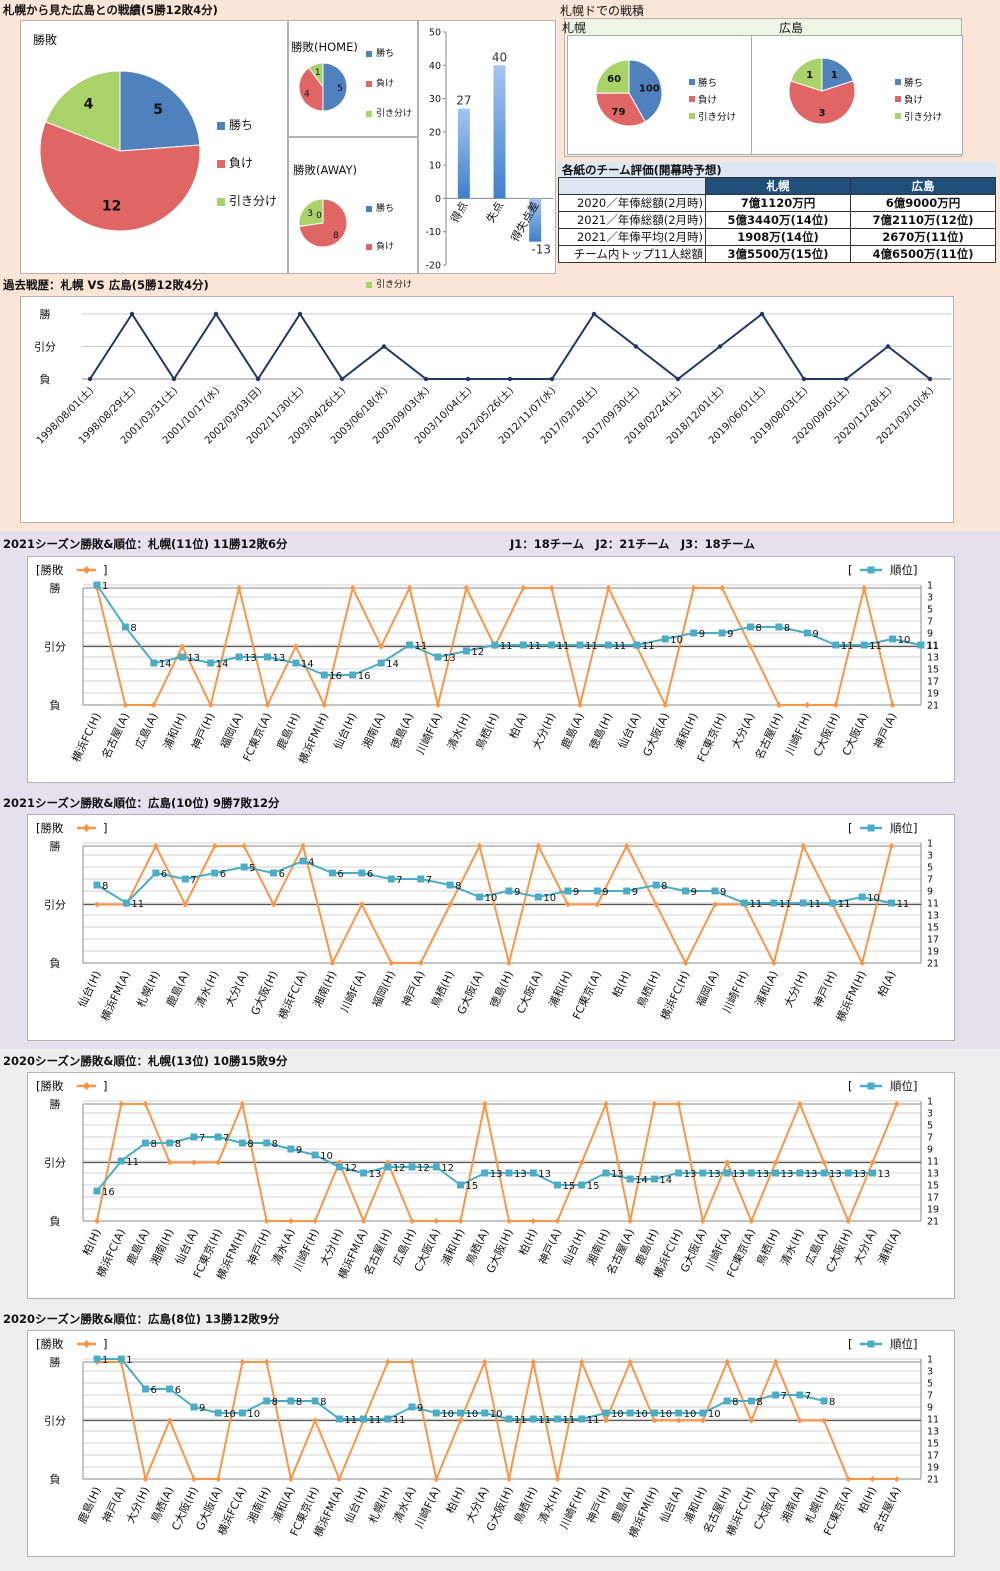 The image size is (1000, 1571). I want to click on bar-tick-label: -20, so click(433, 266).